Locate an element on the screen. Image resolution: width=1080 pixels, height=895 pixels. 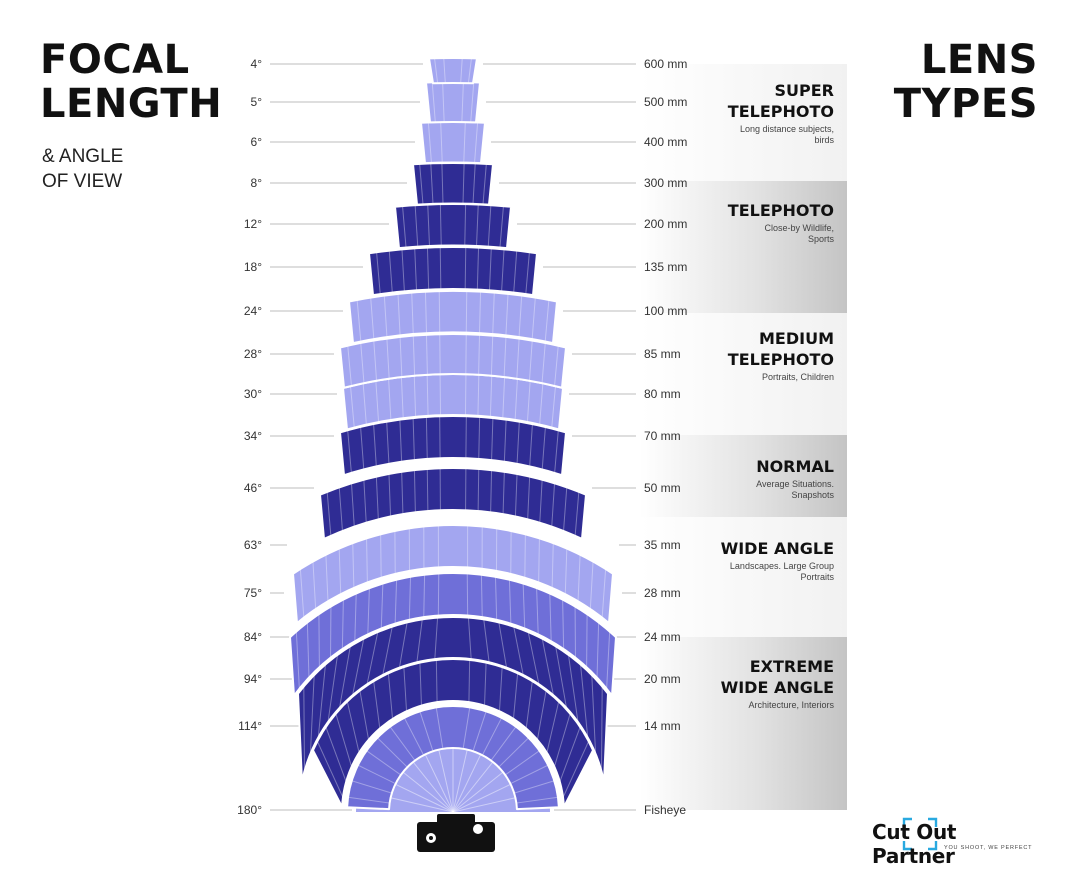
angle-label: 5° is located at coordinates (257, 102).